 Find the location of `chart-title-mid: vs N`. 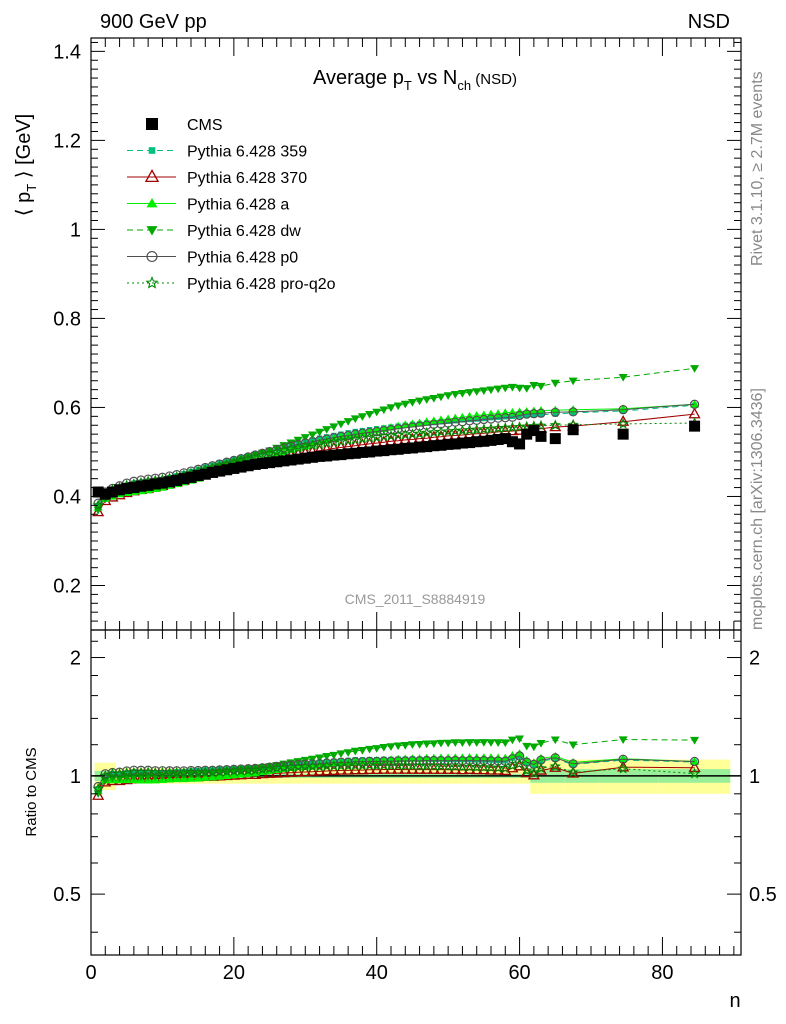

chart-title-mid: vs N is located at coordinates (435, 78).